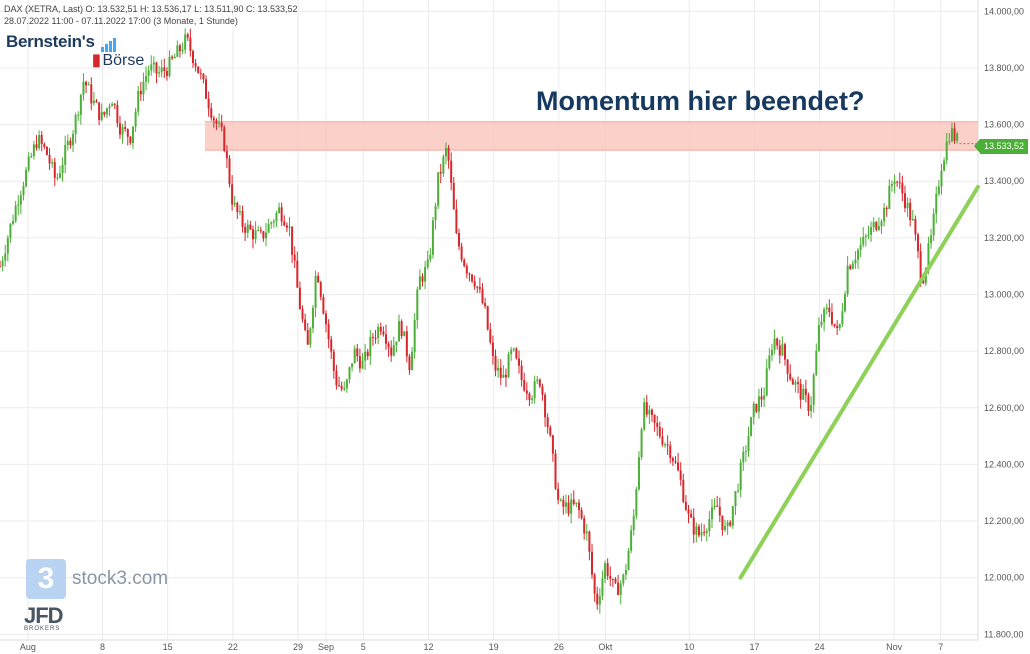 This screenshot has height=654, width=1030. Describe the element at coordinates (168, 647) in the screenshot. I see `x-tick-label: 15` at that location.